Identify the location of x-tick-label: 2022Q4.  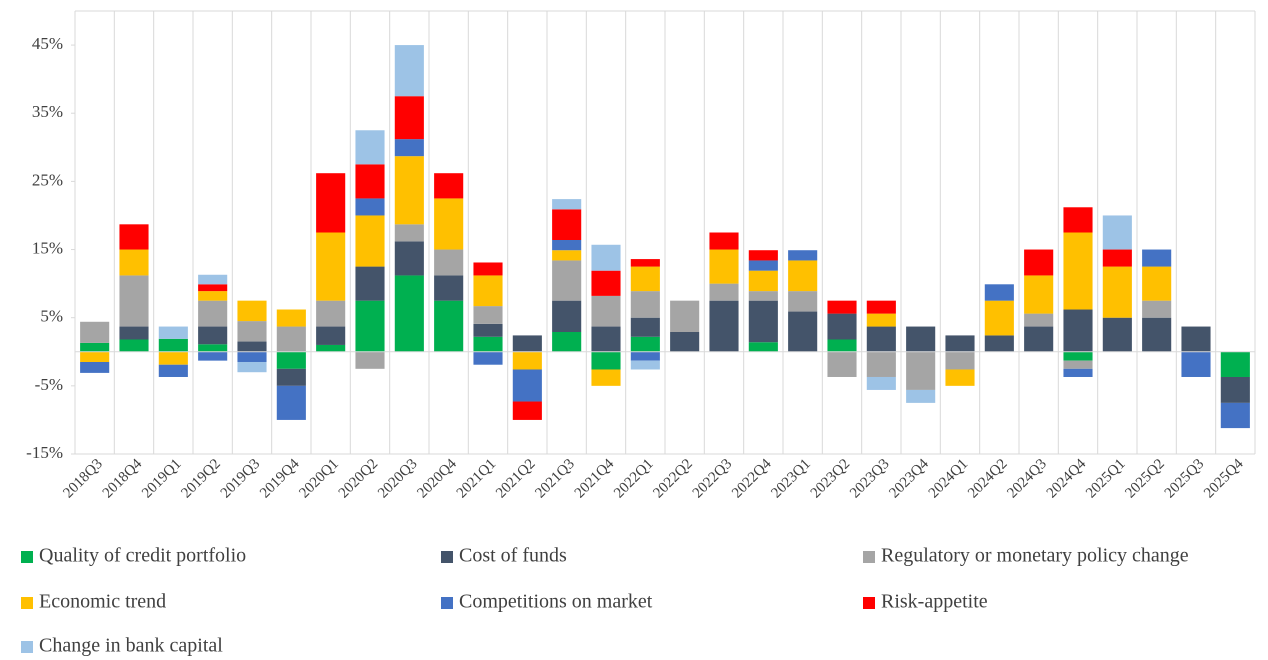
(752, 479).